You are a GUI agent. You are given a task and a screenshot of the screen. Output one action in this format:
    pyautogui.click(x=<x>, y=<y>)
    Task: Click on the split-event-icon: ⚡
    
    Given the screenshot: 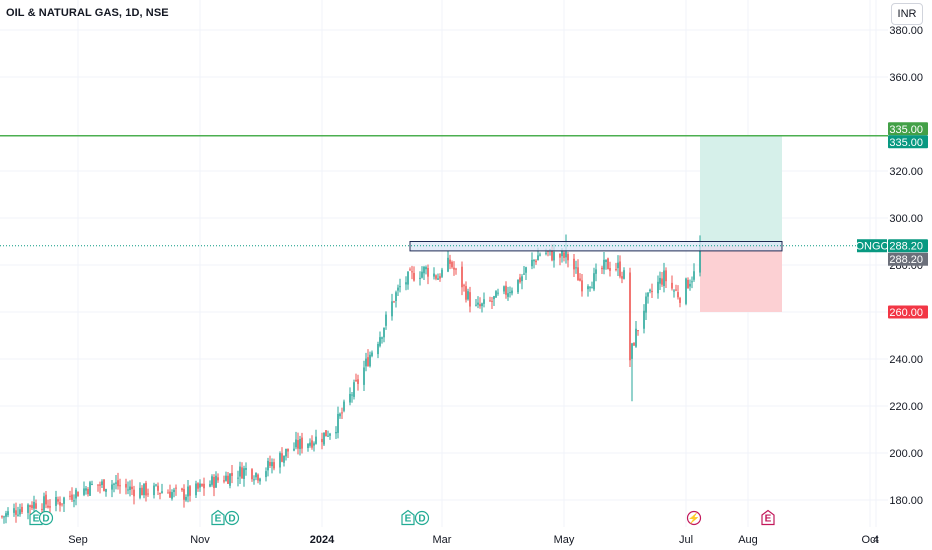 What is the action you would take?
    pyautogui.click(x=694, y=518)
    